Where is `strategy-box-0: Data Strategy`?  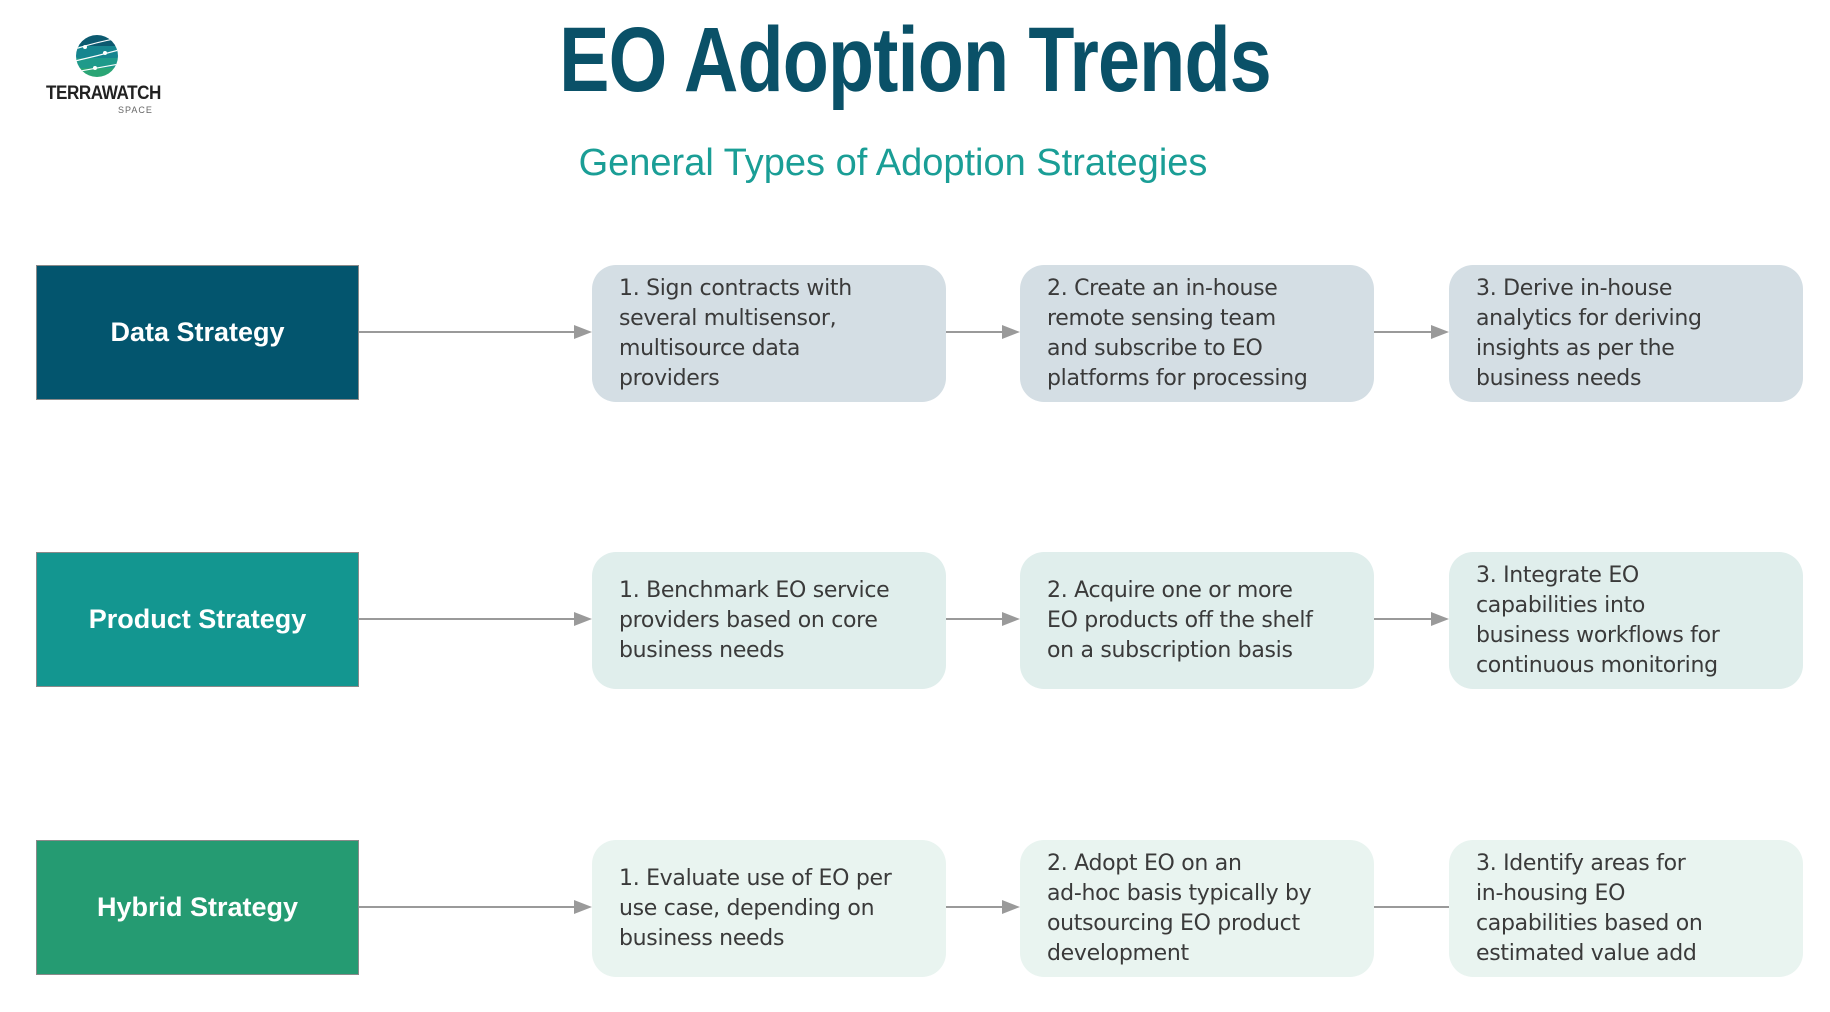
strategy-box-0: Data Strategy is located at coordinates (197, 332).